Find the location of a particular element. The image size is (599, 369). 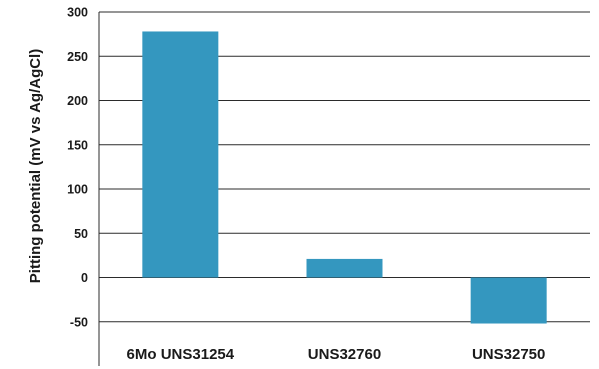

bar-uns32760 is located at coordinates (344, 268).